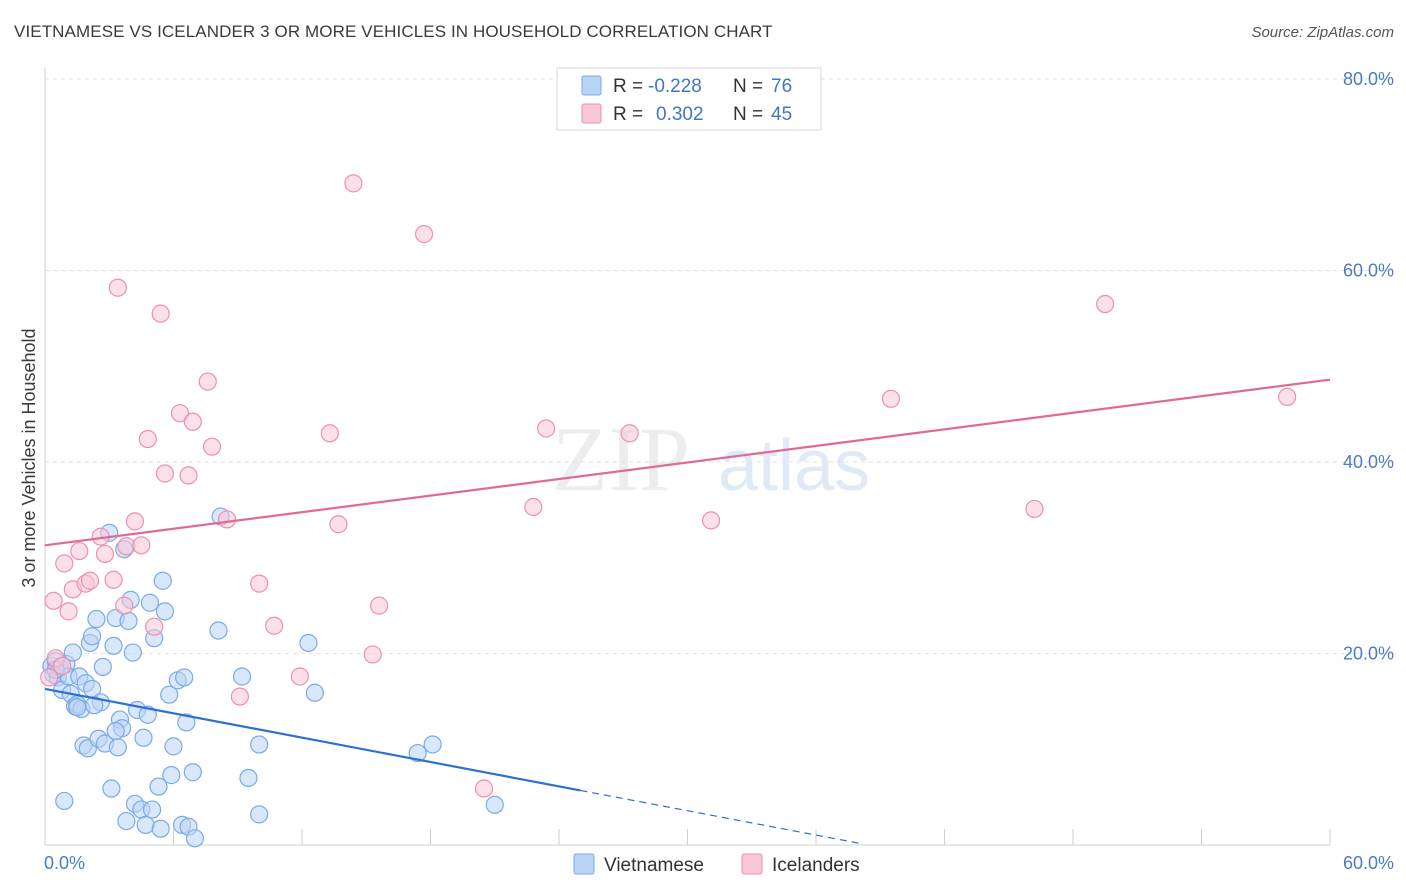 Image resolution: width=1406 pixels, height=892 pixels. I want to click on legend-r-value-icelanders: 0.302, so click(680, 114).